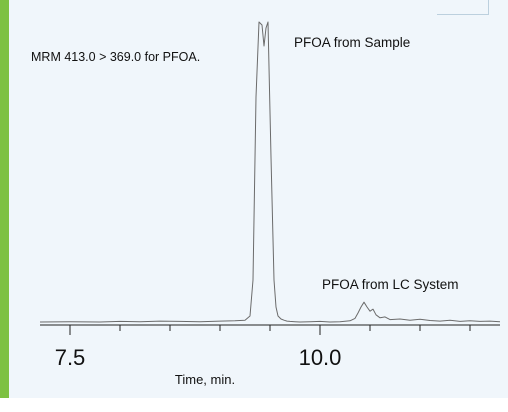 The image size is (508, 412). What do you see at coordinates (390, 284) in the screenshot?
I see `lc-system-peak-label: PFOA from LC System` at bounding box center [390, 284].